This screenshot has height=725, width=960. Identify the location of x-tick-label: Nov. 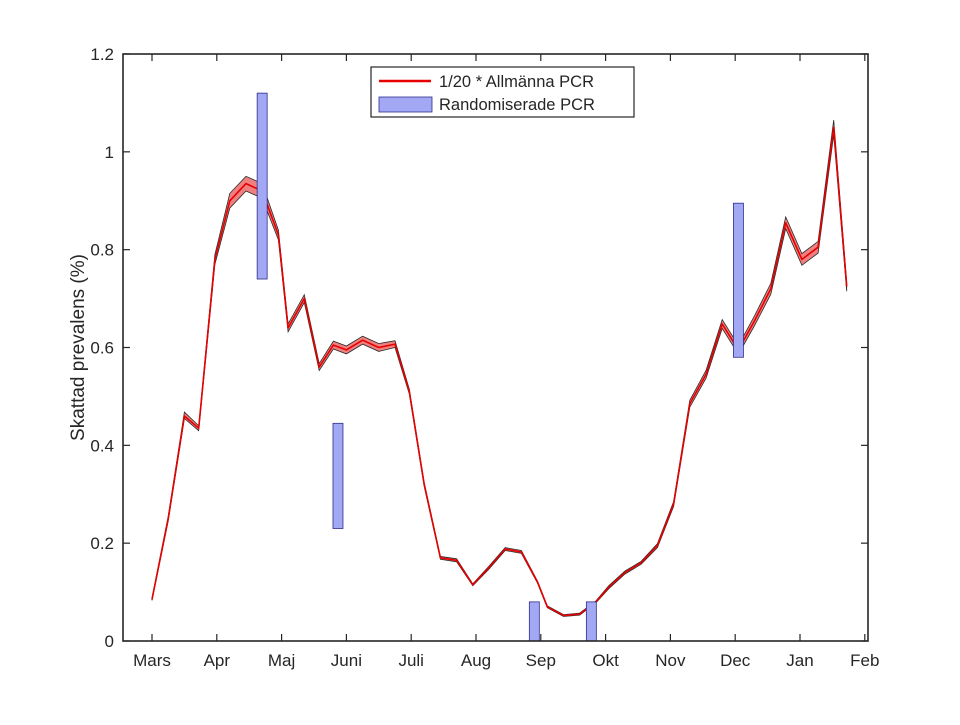
(670, 660).